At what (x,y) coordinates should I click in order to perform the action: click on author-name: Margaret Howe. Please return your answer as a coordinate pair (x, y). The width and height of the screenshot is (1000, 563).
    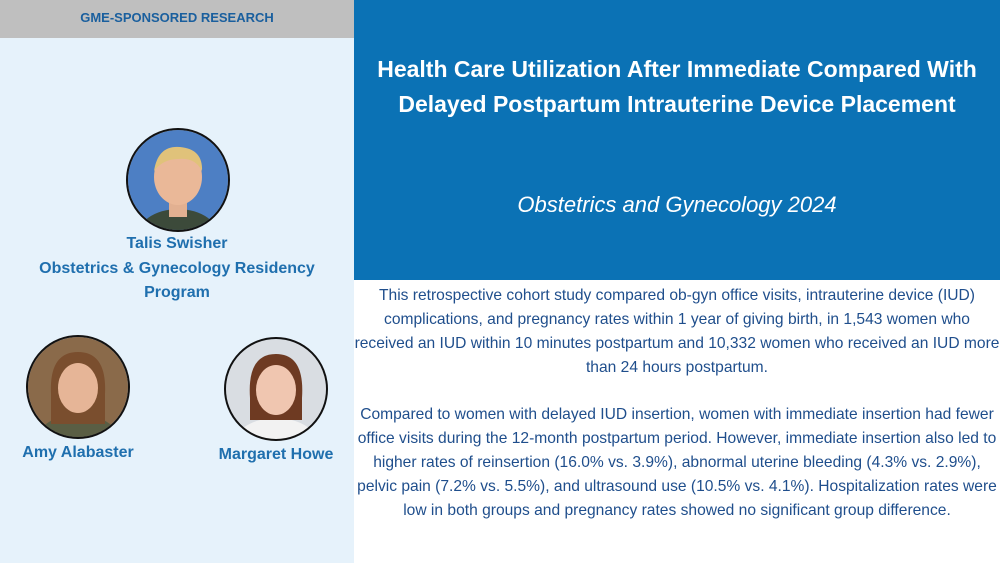
    Looking at the image, I should click on (276, 454).